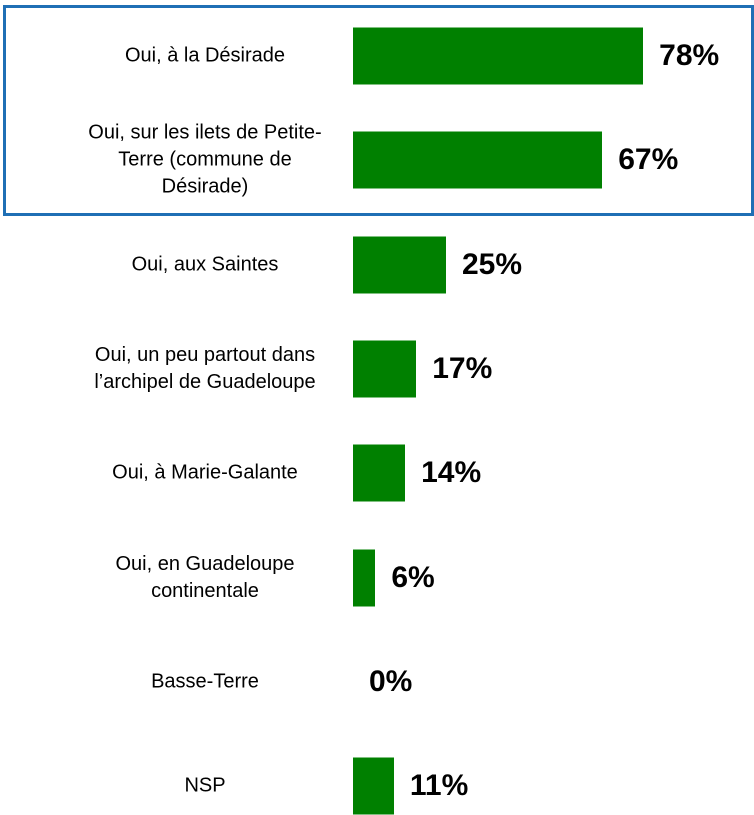  What do you see at coordinates (205, 264) in the screenshot?
I see `category-label: Oui, aux Saintes` at bounding box center [205, 264].